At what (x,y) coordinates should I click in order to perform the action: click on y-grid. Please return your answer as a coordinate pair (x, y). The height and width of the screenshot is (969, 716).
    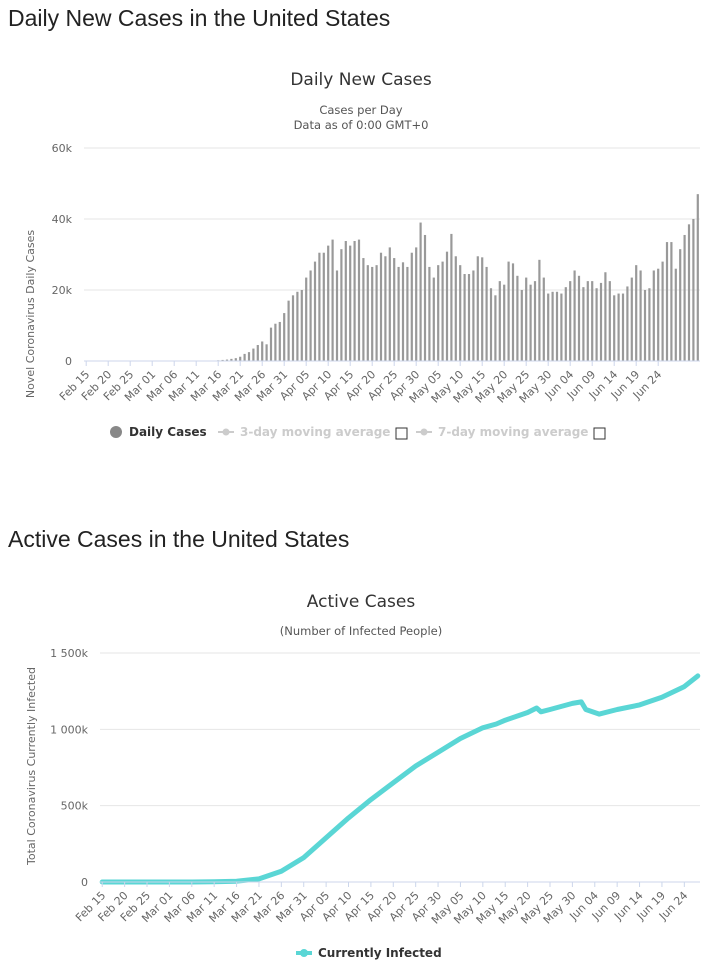
    Looking at the image, I should click on (392, 219).